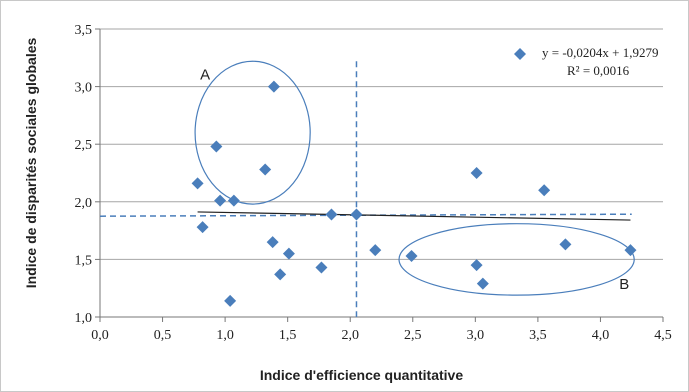 Image resolution: width=689 pixels, height=392 pixels. Describe the element at coordinates (87, 174) in the screenshot. I see `y-axis-ticks: 1,0 1,5 2,0 2,5 3,0 3,5` at that location.